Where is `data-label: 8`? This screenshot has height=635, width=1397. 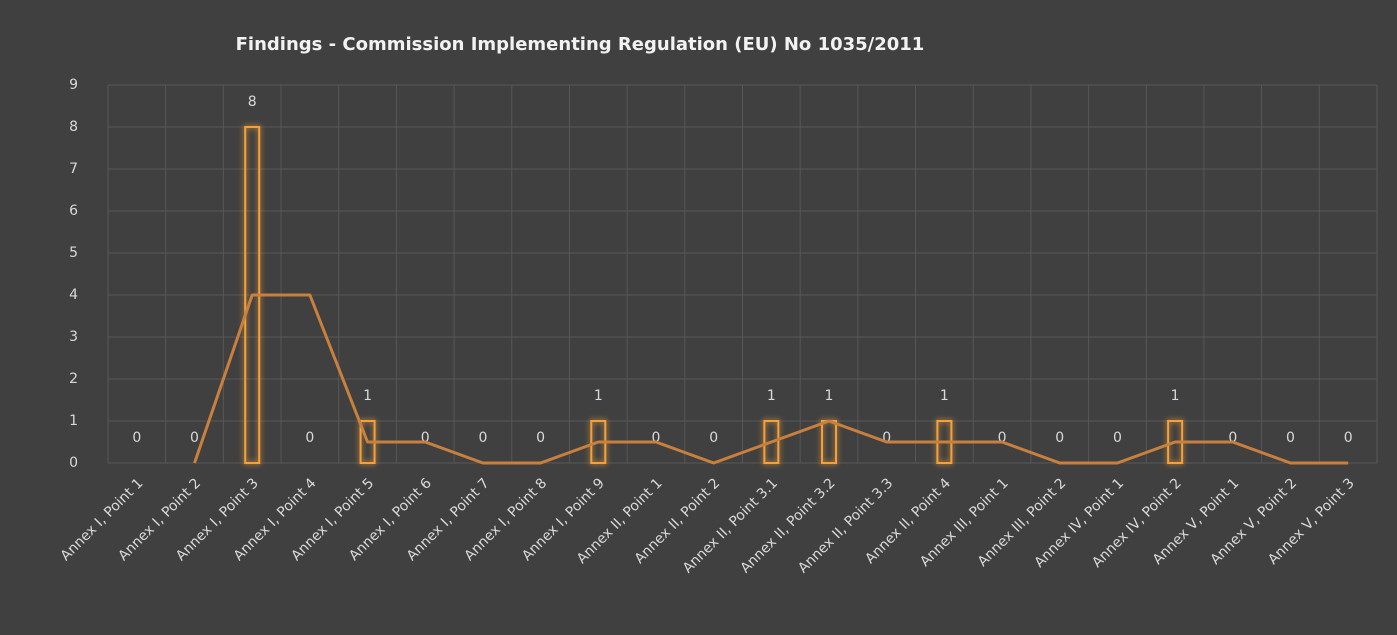
data-label: 8 is located at coordinates (252, 102).